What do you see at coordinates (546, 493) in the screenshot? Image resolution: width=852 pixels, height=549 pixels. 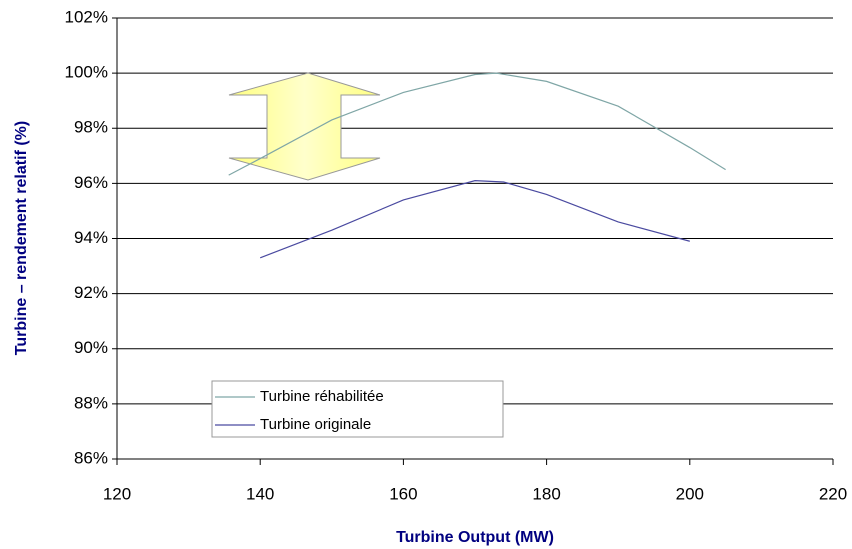 I see `x-tick-label: 180` at bounding box center [546, 493].